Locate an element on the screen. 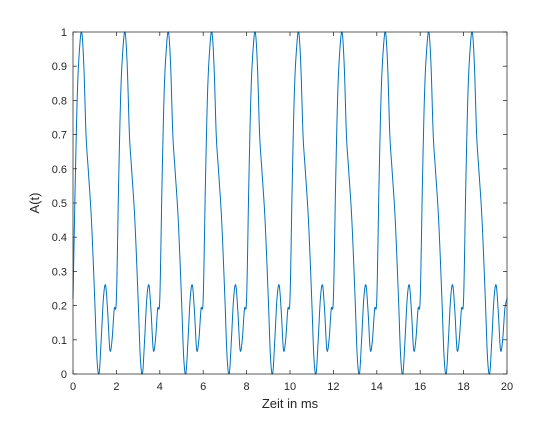 This screenshot has height=425, width=560. y-tick-label: 0.6 is located at coordinates (59, 170).